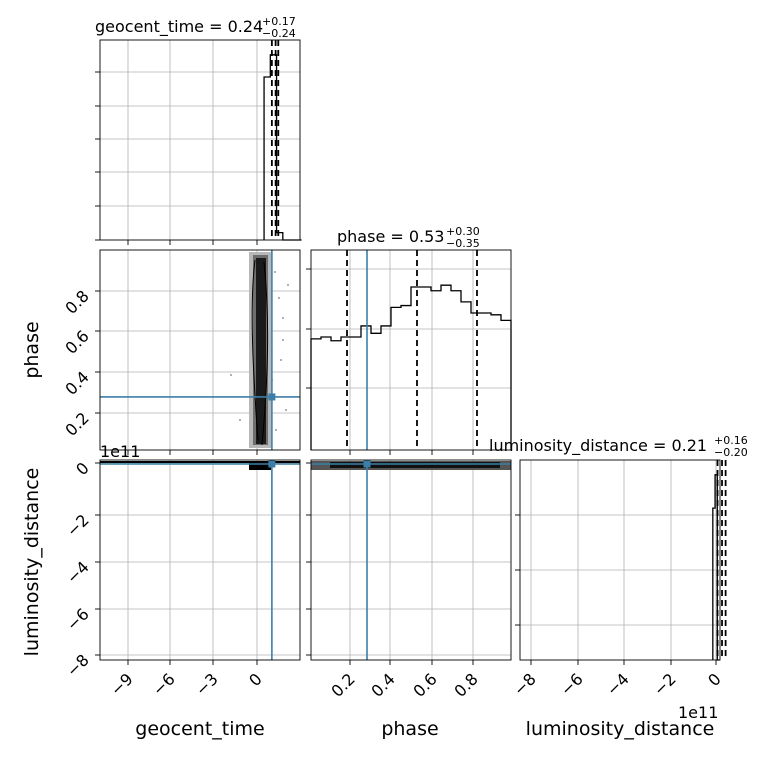  What do you see at coordinates (199, 729) in the screenshot?
I see `xlabel-geocent-time: geocent_time` at bounding box center [199, 729].